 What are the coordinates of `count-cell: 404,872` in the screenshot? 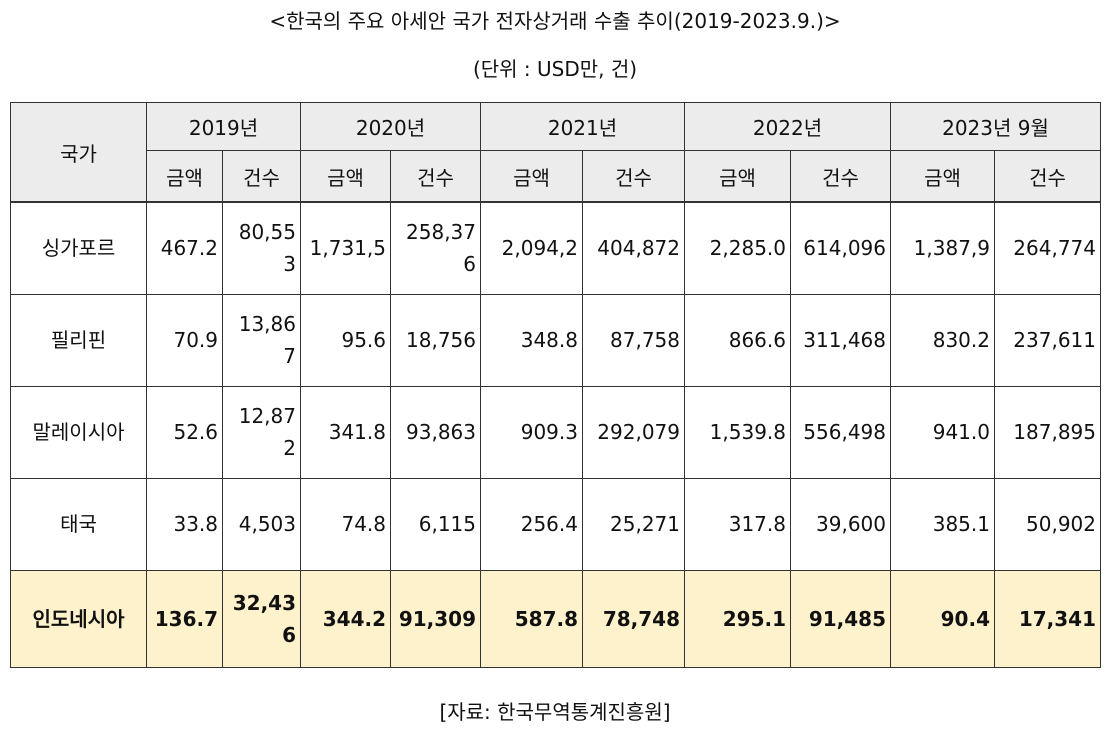 It's located at (633, 248).